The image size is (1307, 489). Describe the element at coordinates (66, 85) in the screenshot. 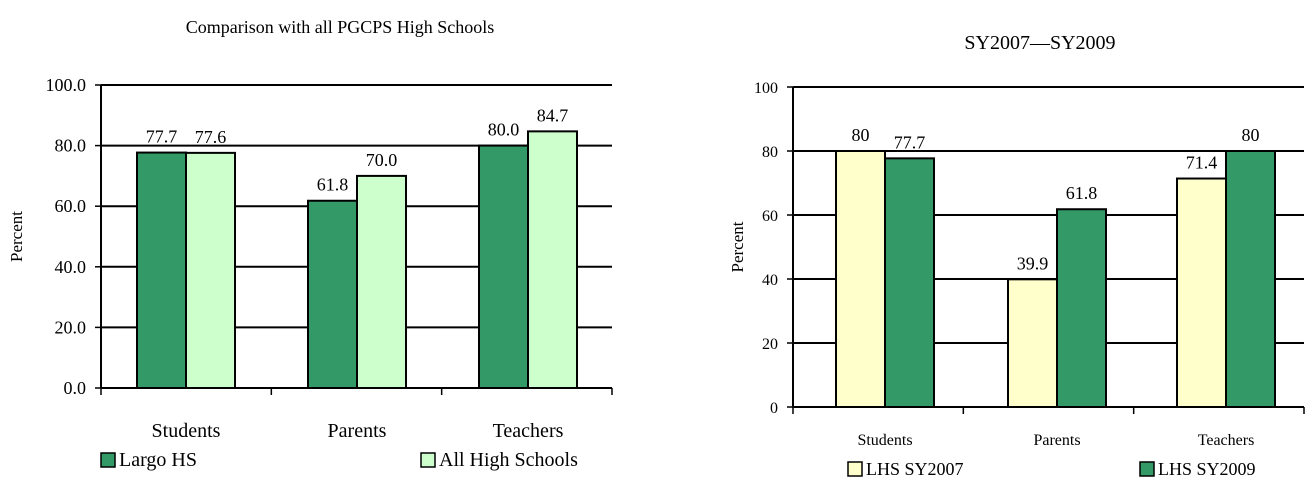

I see `y-tick-label: 100.0` at that location.